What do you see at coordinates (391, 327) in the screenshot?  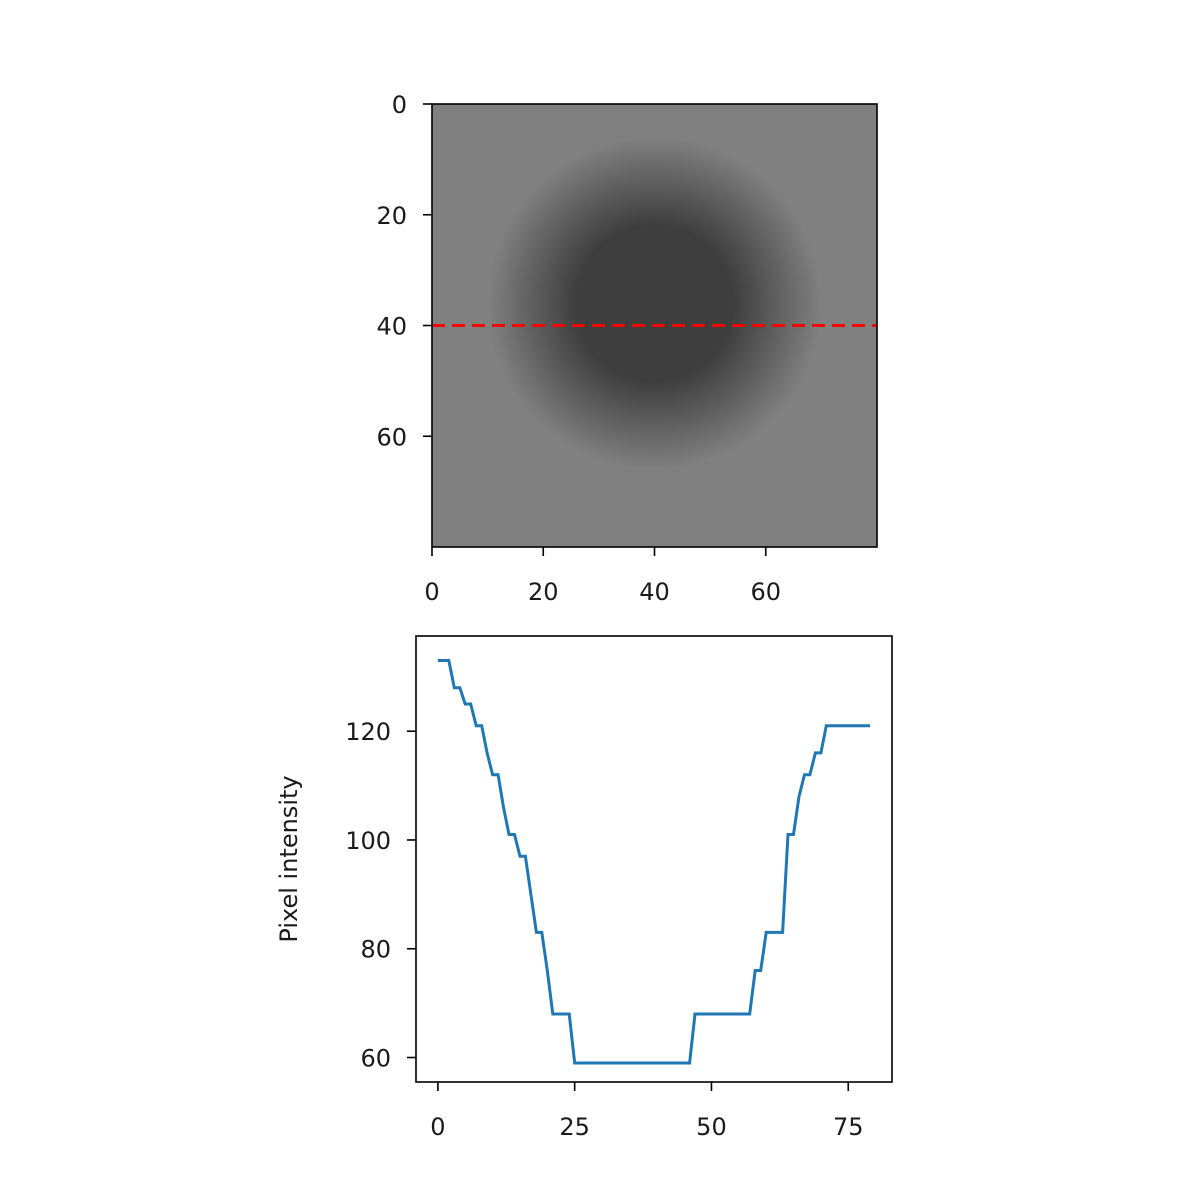 I see `image-y-tick-label: 40` at bounding box center [391, 327].